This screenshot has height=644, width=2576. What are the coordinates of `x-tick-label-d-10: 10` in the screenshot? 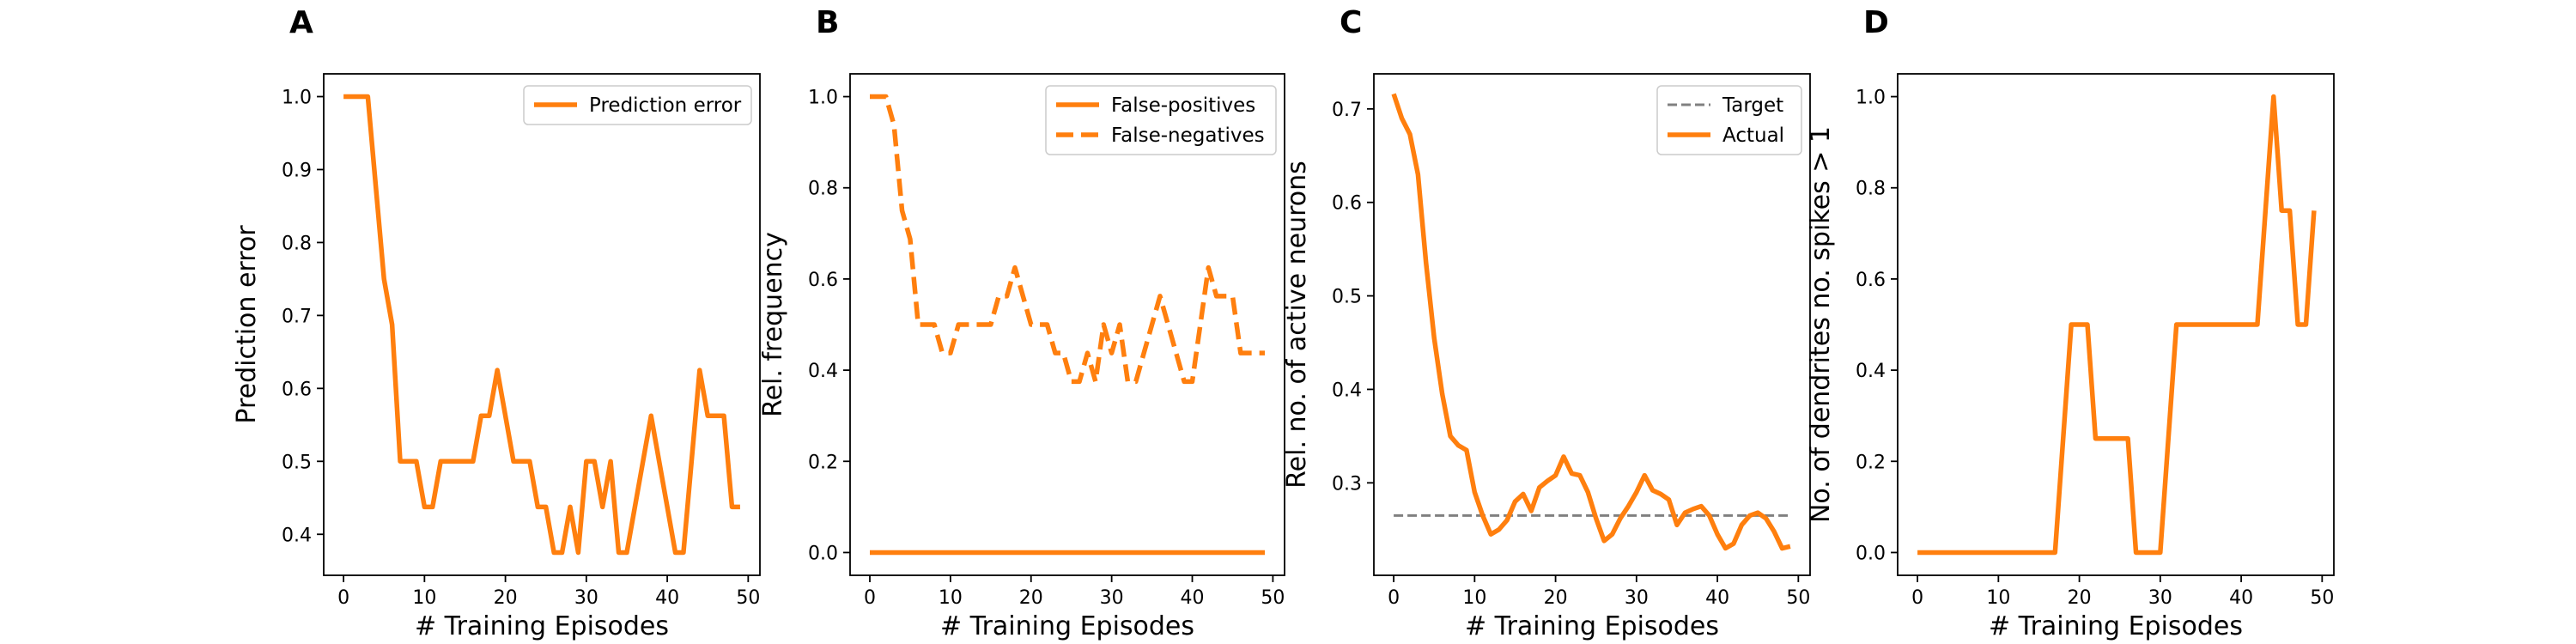 It's located at (1998, 598).